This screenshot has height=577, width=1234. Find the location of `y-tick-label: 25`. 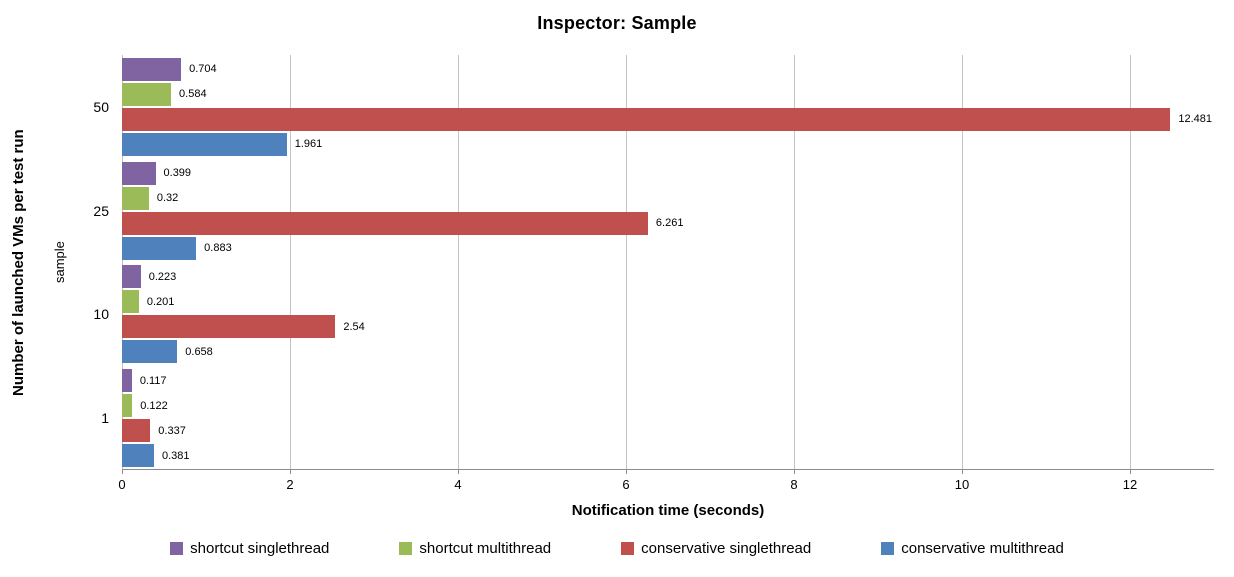

y-tick-label: 25 is located at coordinates (101, 210).